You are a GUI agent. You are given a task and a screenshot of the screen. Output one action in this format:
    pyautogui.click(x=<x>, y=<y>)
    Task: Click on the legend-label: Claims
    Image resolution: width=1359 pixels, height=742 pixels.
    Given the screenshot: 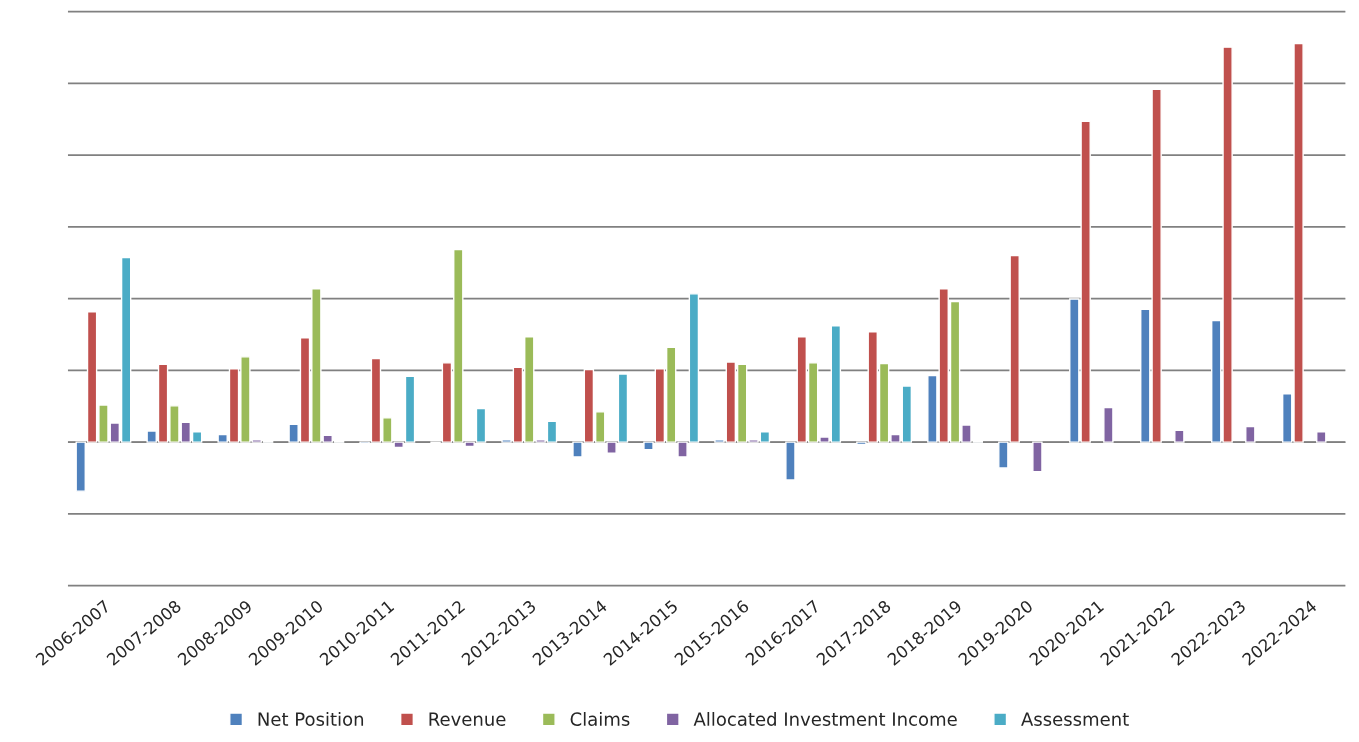 What is the action you would take?
    pyautogui.click(x=600, y=718)
    